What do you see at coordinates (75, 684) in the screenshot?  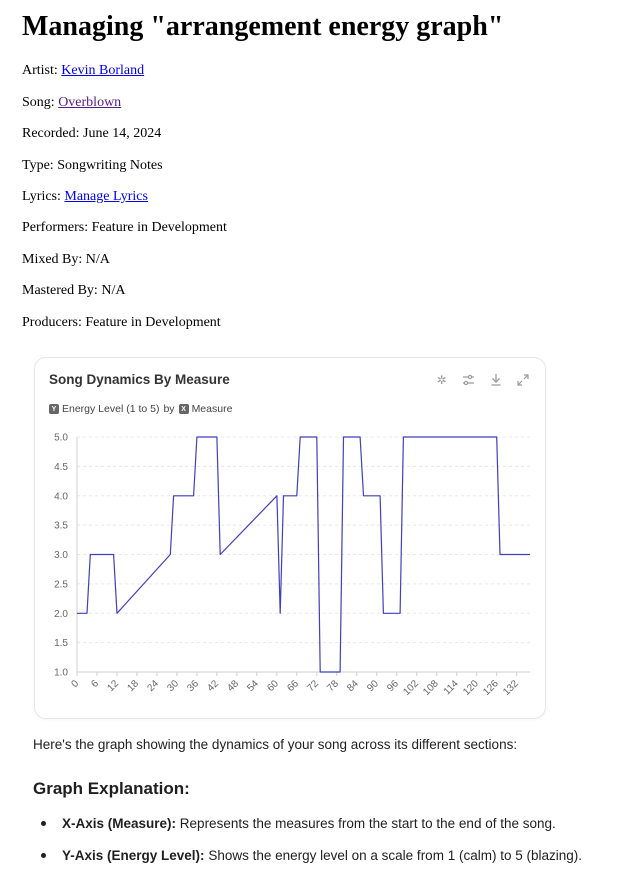 I see `x-tick-label: 0` at bounding box center [75, 684].